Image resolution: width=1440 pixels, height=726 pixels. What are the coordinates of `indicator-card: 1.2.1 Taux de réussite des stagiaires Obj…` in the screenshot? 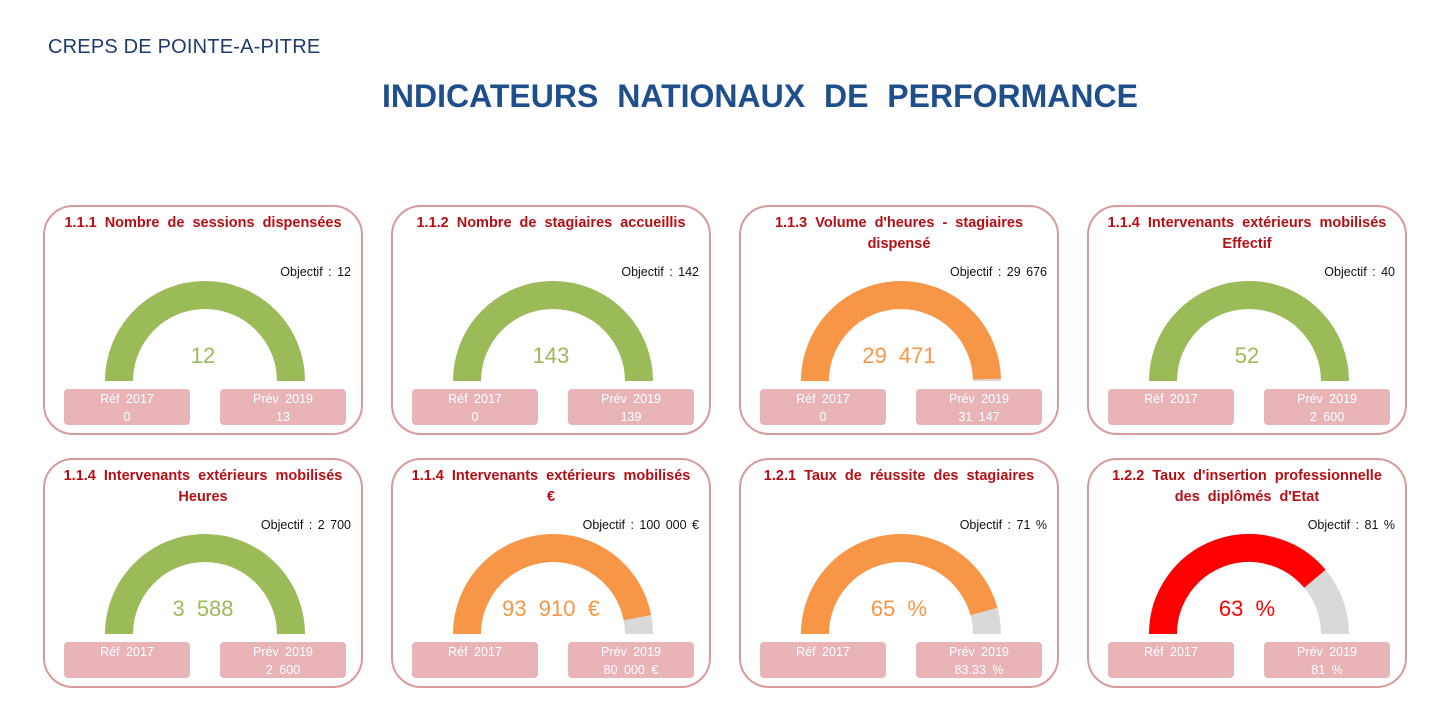 It's located at (899, 573).